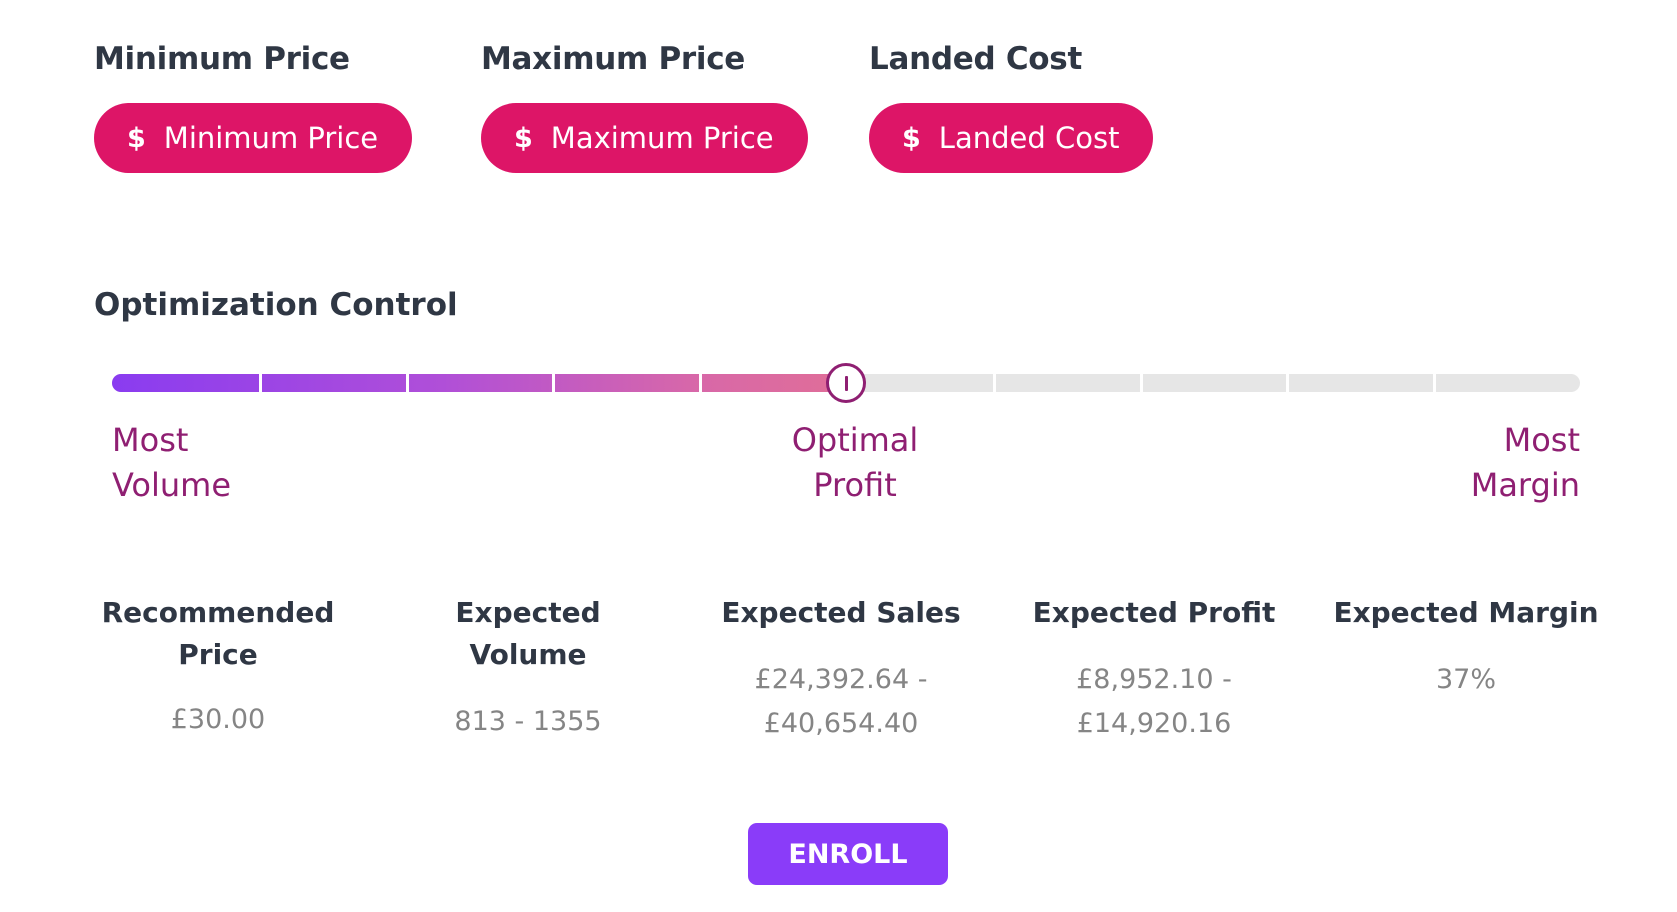 The height and width of the screenshot is (912, 1677). What do you see at coordinates (1154, 612) in the screenshot?
I see `metric-title: Expected Profit` at bounding box center [1154, 612].